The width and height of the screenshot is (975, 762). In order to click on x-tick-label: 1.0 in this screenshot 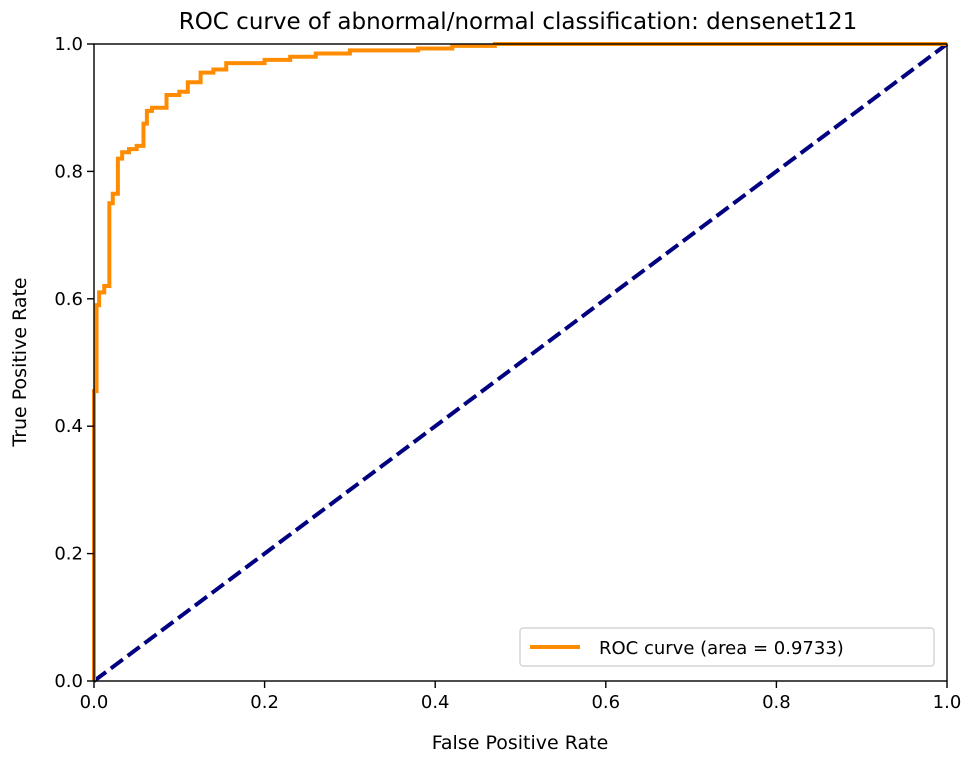, I will do `click(947, 702)`.